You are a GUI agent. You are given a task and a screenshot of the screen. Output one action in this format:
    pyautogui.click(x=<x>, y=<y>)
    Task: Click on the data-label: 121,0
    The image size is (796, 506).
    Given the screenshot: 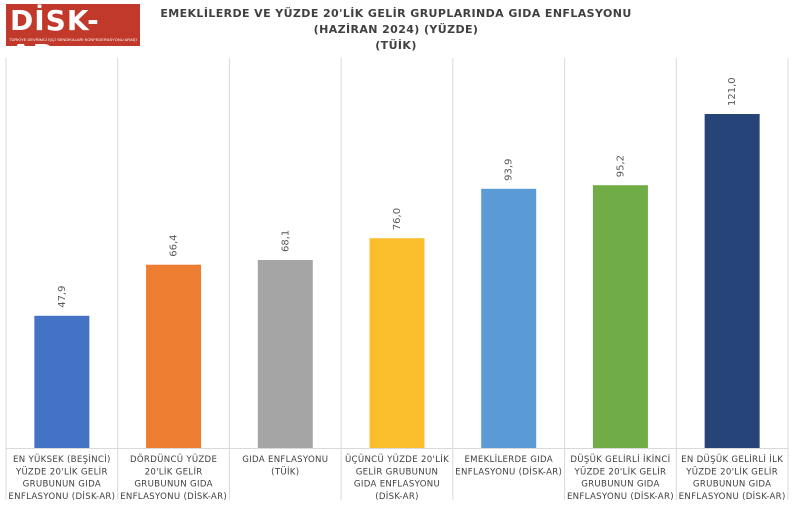 What is the action you would take?
    pyautogui.click(x=732, y=91)
    